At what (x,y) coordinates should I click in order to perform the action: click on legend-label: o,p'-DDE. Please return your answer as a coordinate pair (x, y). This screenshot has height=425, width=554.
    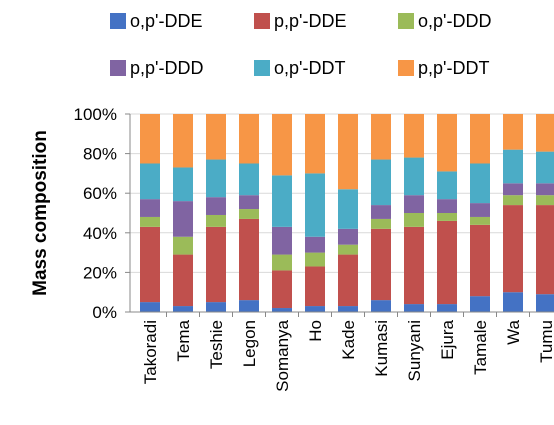
    Looking at the image, I should click on (166, 21).